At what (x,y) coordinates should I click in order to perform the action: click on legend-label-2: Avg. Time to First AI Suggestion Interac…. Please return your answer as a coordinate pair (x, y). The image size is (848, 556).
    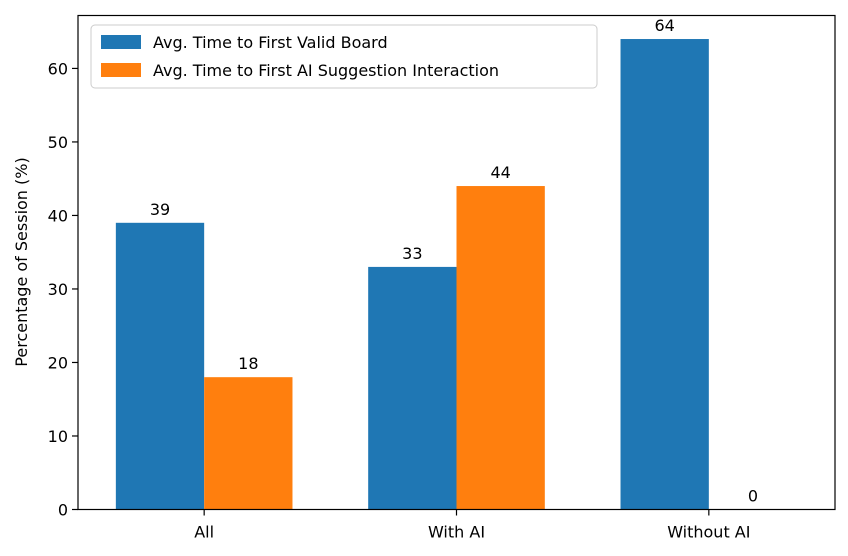
    Looking at the image, I should click on (326, 70).